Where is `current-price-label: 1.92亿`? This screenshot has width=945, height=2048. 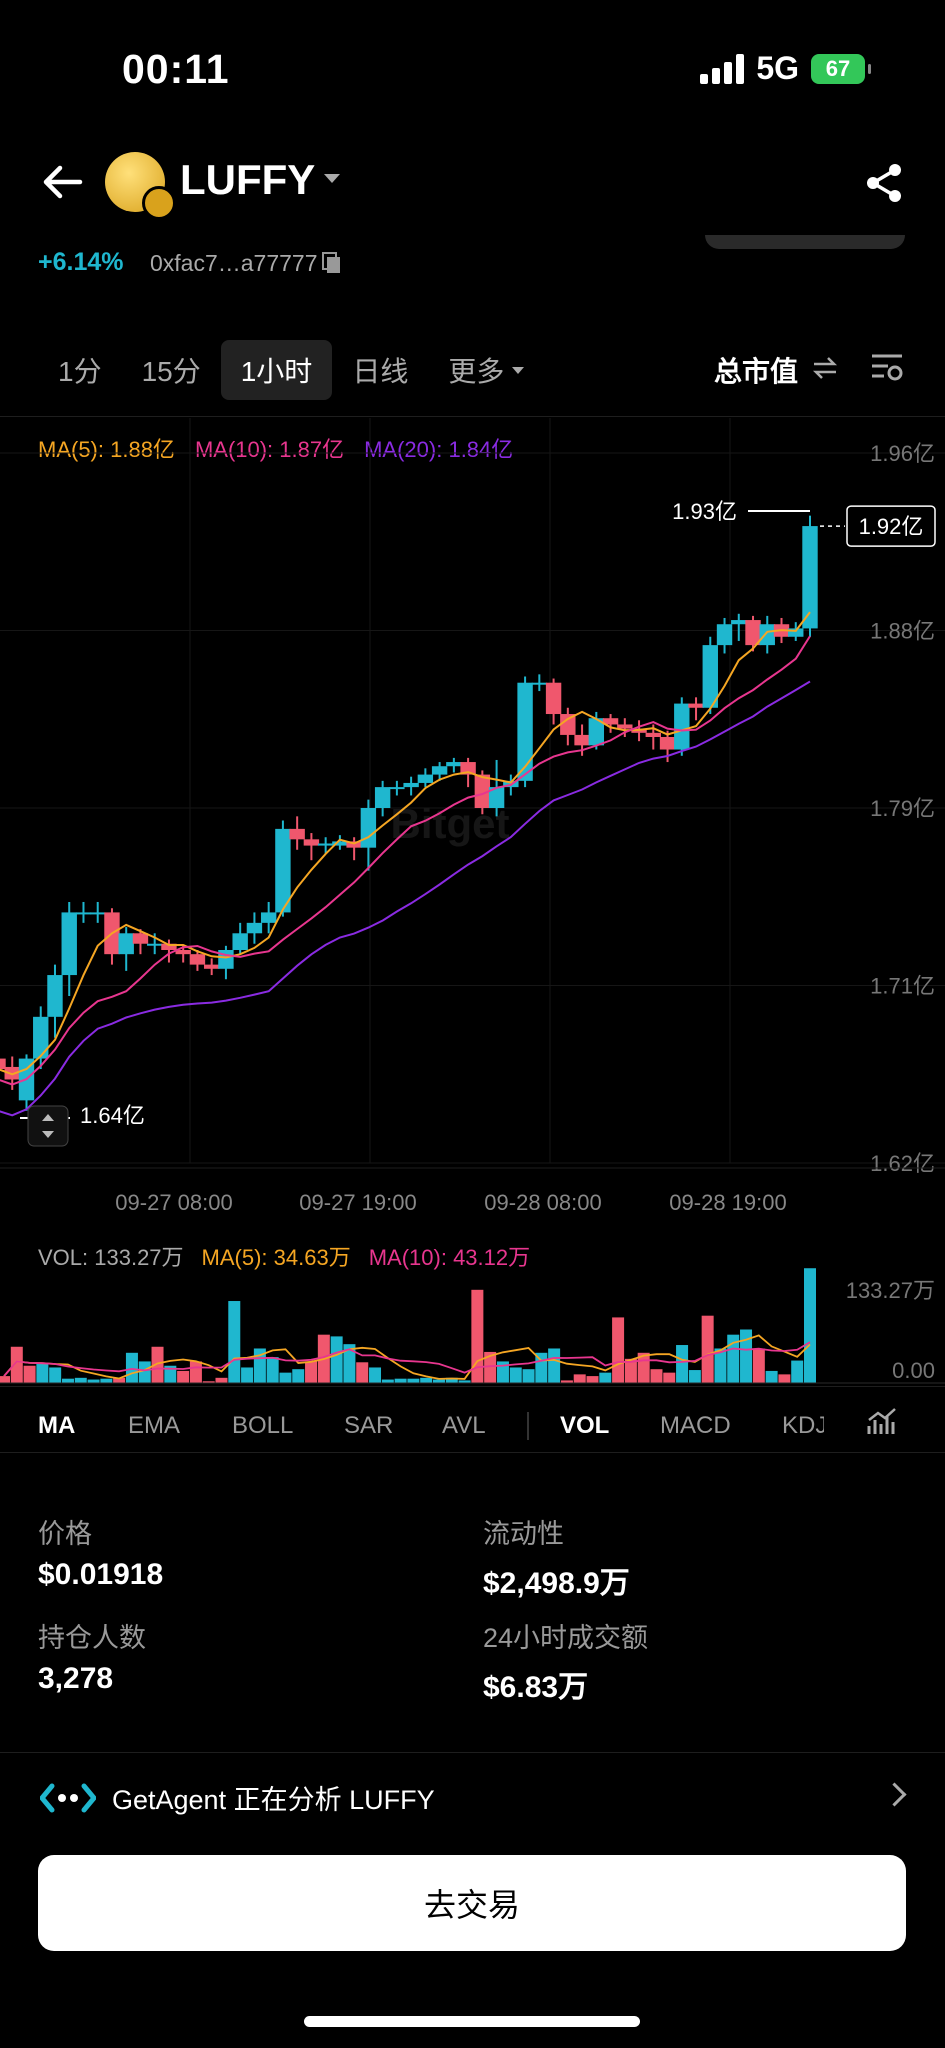 current-price-label: 1.92亿 is located at coordinates (891, 526).